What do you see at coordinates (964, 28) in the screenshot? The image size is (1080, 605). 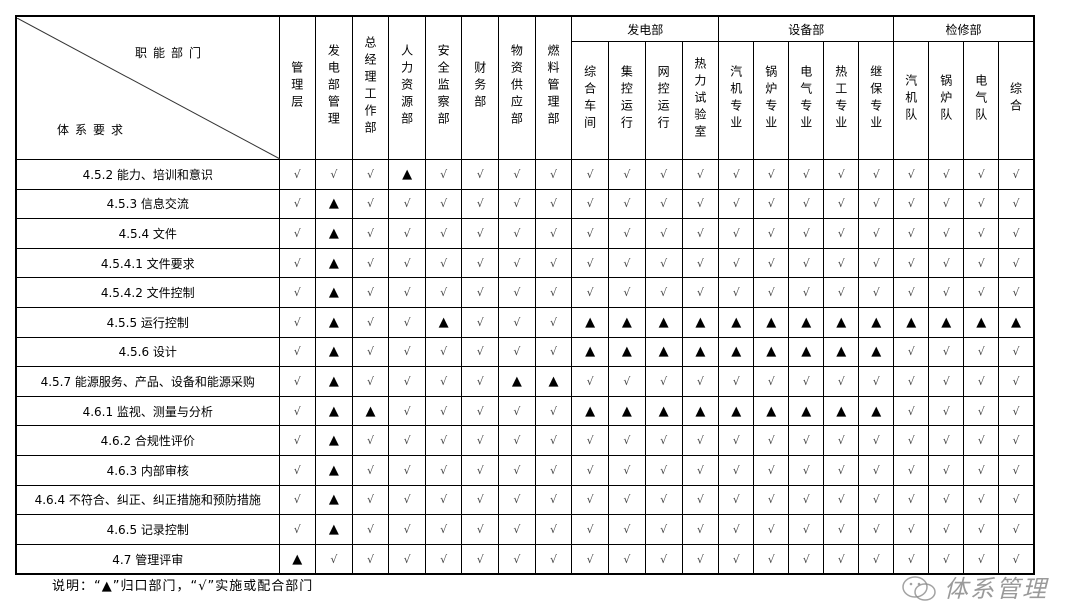 I see `group-header: 检修部` at bounding box center [964, 28].